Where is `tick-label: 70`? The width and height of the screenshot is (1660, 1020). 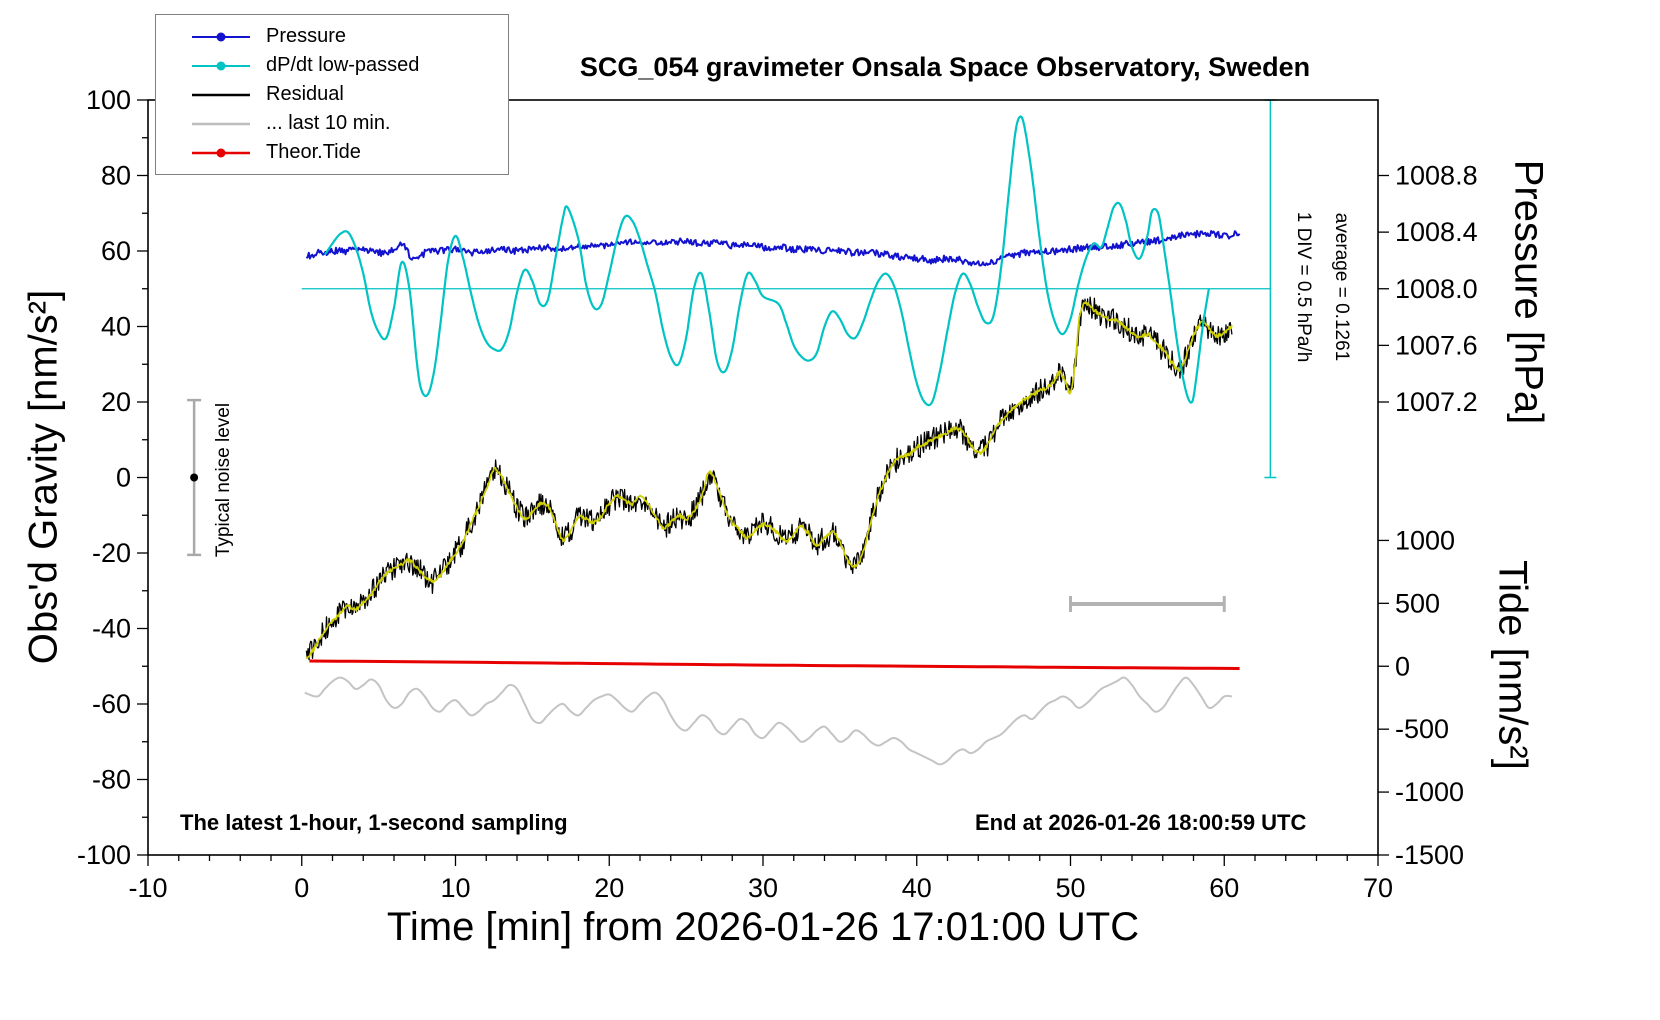 tick-label: 70 is located at coordinates (1378, 888).